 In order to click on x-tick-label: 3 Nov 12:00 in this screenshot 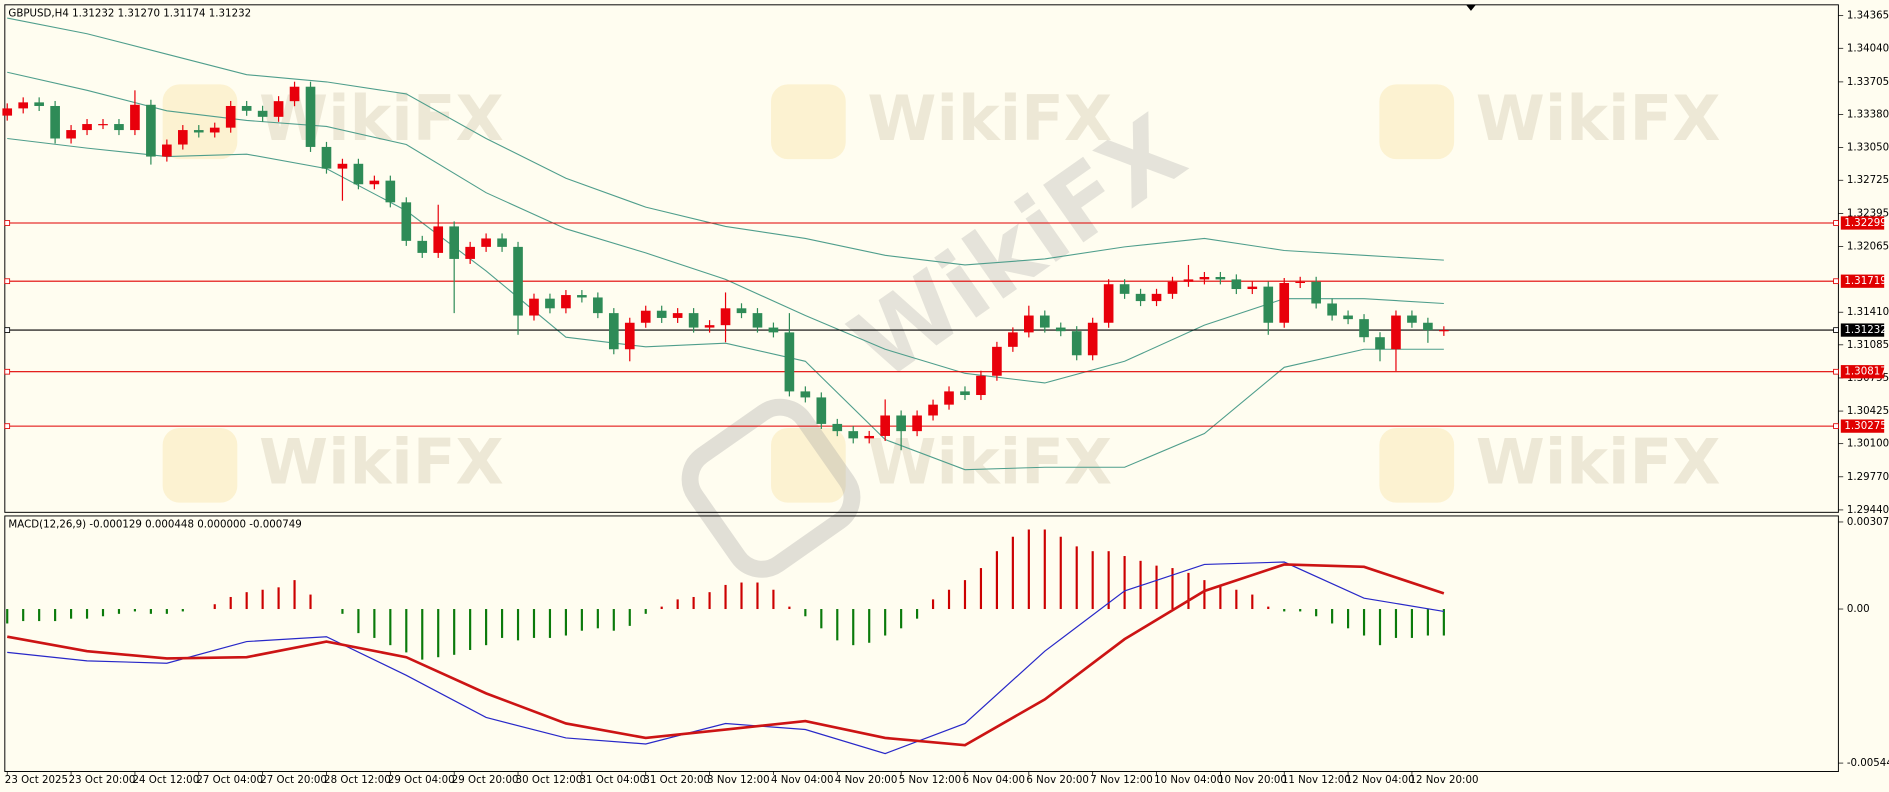, I will do `click(738, 780)`.